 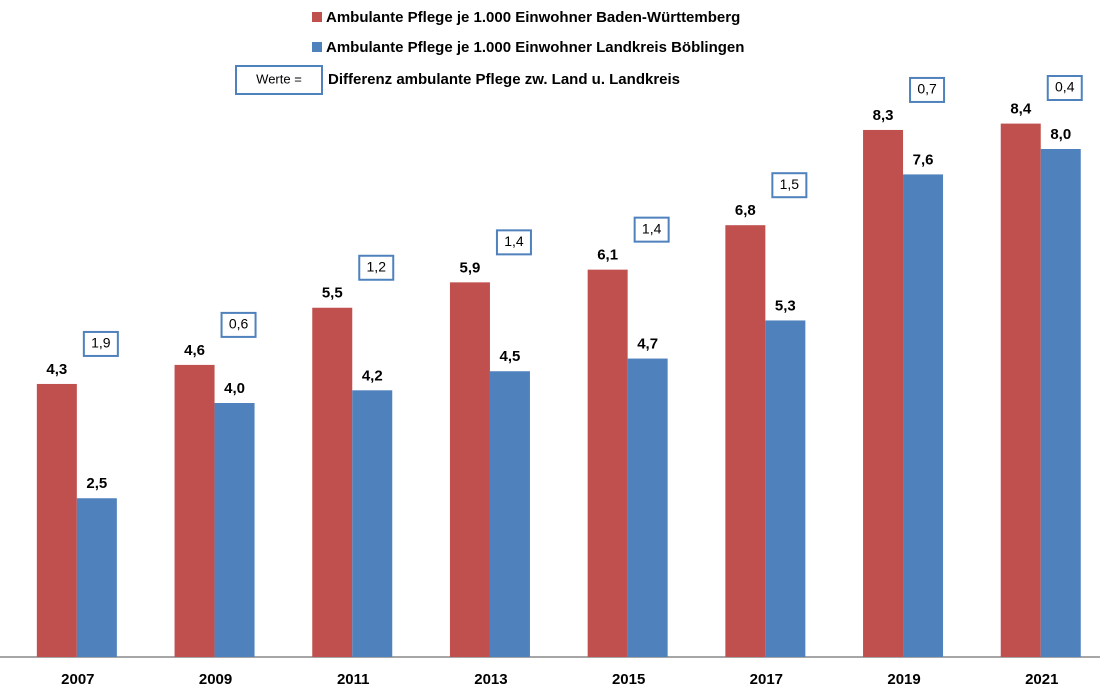 I want to click on difference-label: 1,2, so click(x=377, y=266).